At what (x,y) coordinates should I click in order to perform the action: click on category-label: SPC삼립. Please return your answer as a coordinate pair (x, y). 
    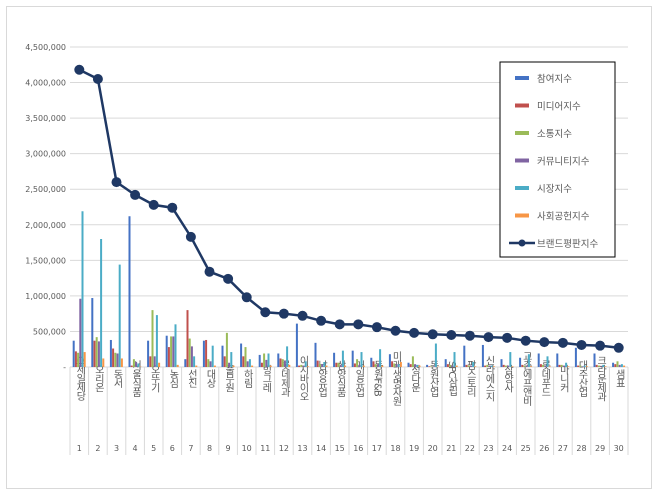
    Looking at the image, I should click on (452, 378).